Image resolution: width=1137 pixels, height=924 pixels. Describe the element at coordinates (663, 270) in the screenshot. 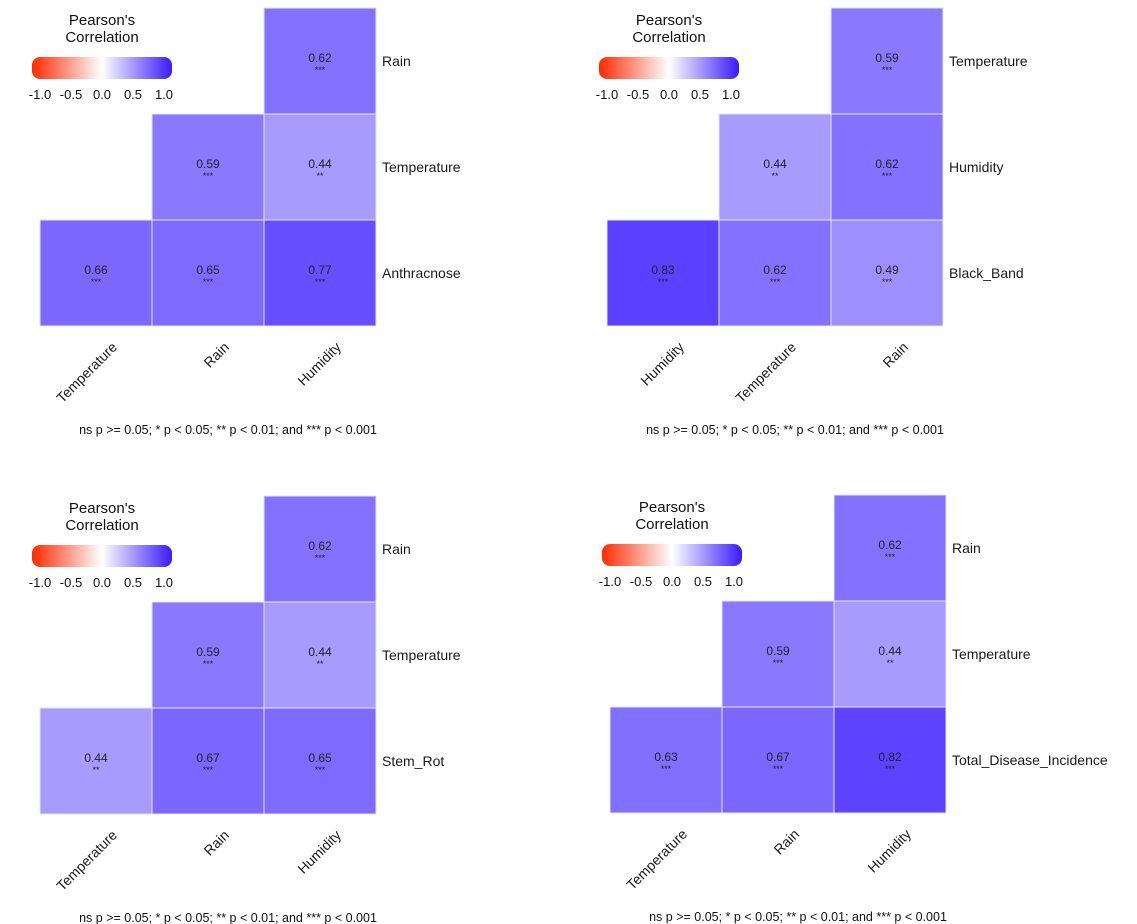

I see `cell-value-label: 0.83` at that location.